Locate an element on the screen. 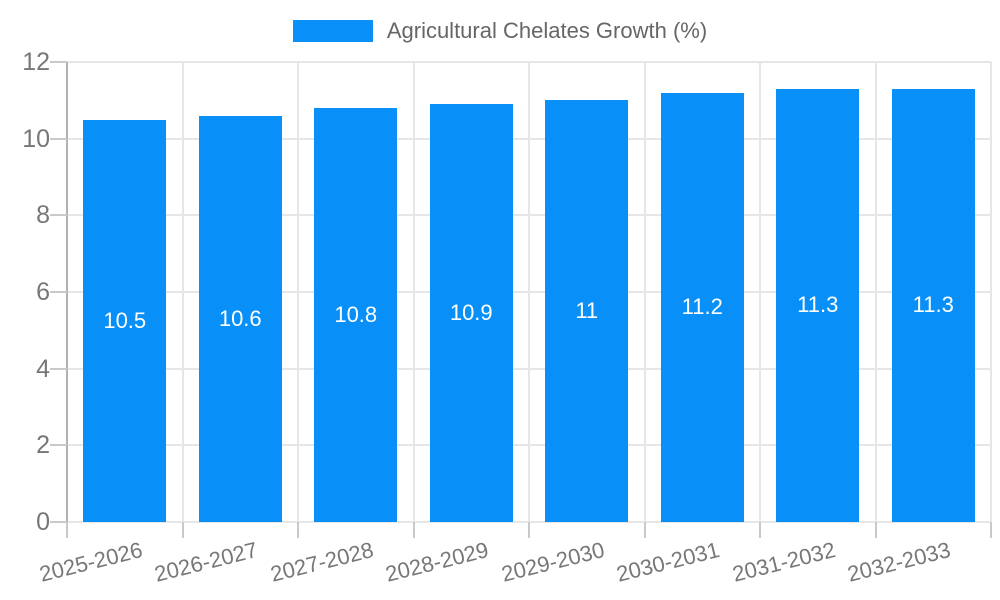 The width and height of the screenshot is (1000, 600). y-tick-label: 10 is located at coordinates (36, 138).